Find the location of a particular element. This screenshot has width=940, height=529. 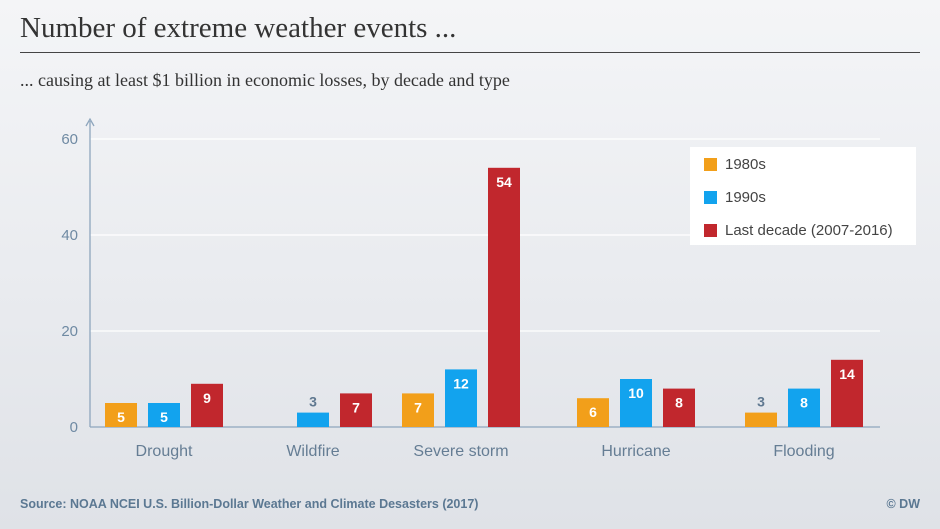

x-category-label: Flooding is located at coordinates (803, 451).